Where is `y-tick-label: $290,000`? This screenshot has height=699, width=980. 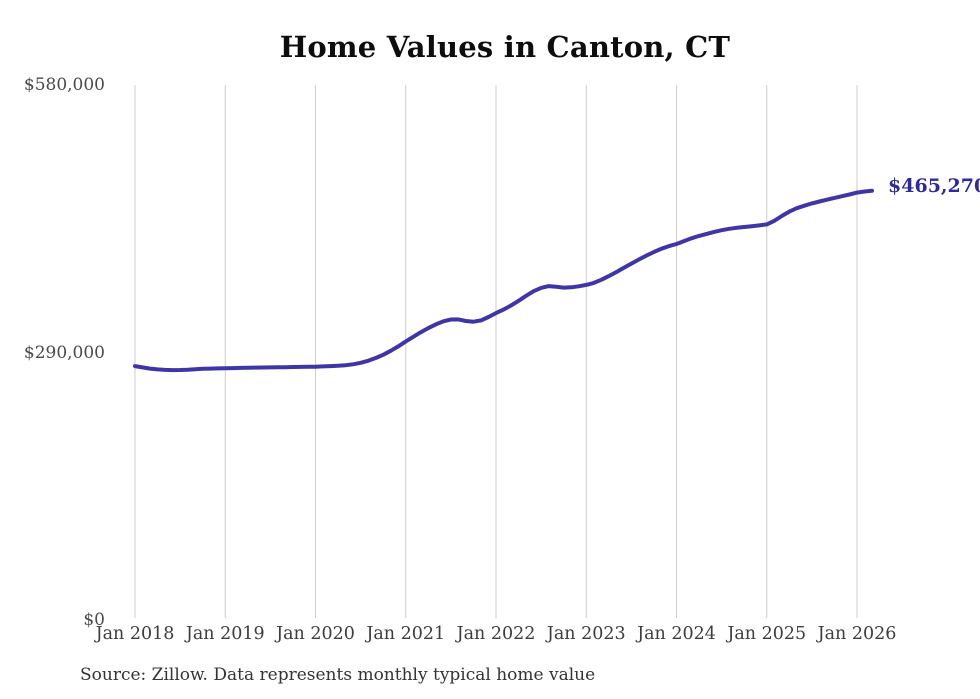
y-tick-label: $290,000 is located at coordinates (64, 352).